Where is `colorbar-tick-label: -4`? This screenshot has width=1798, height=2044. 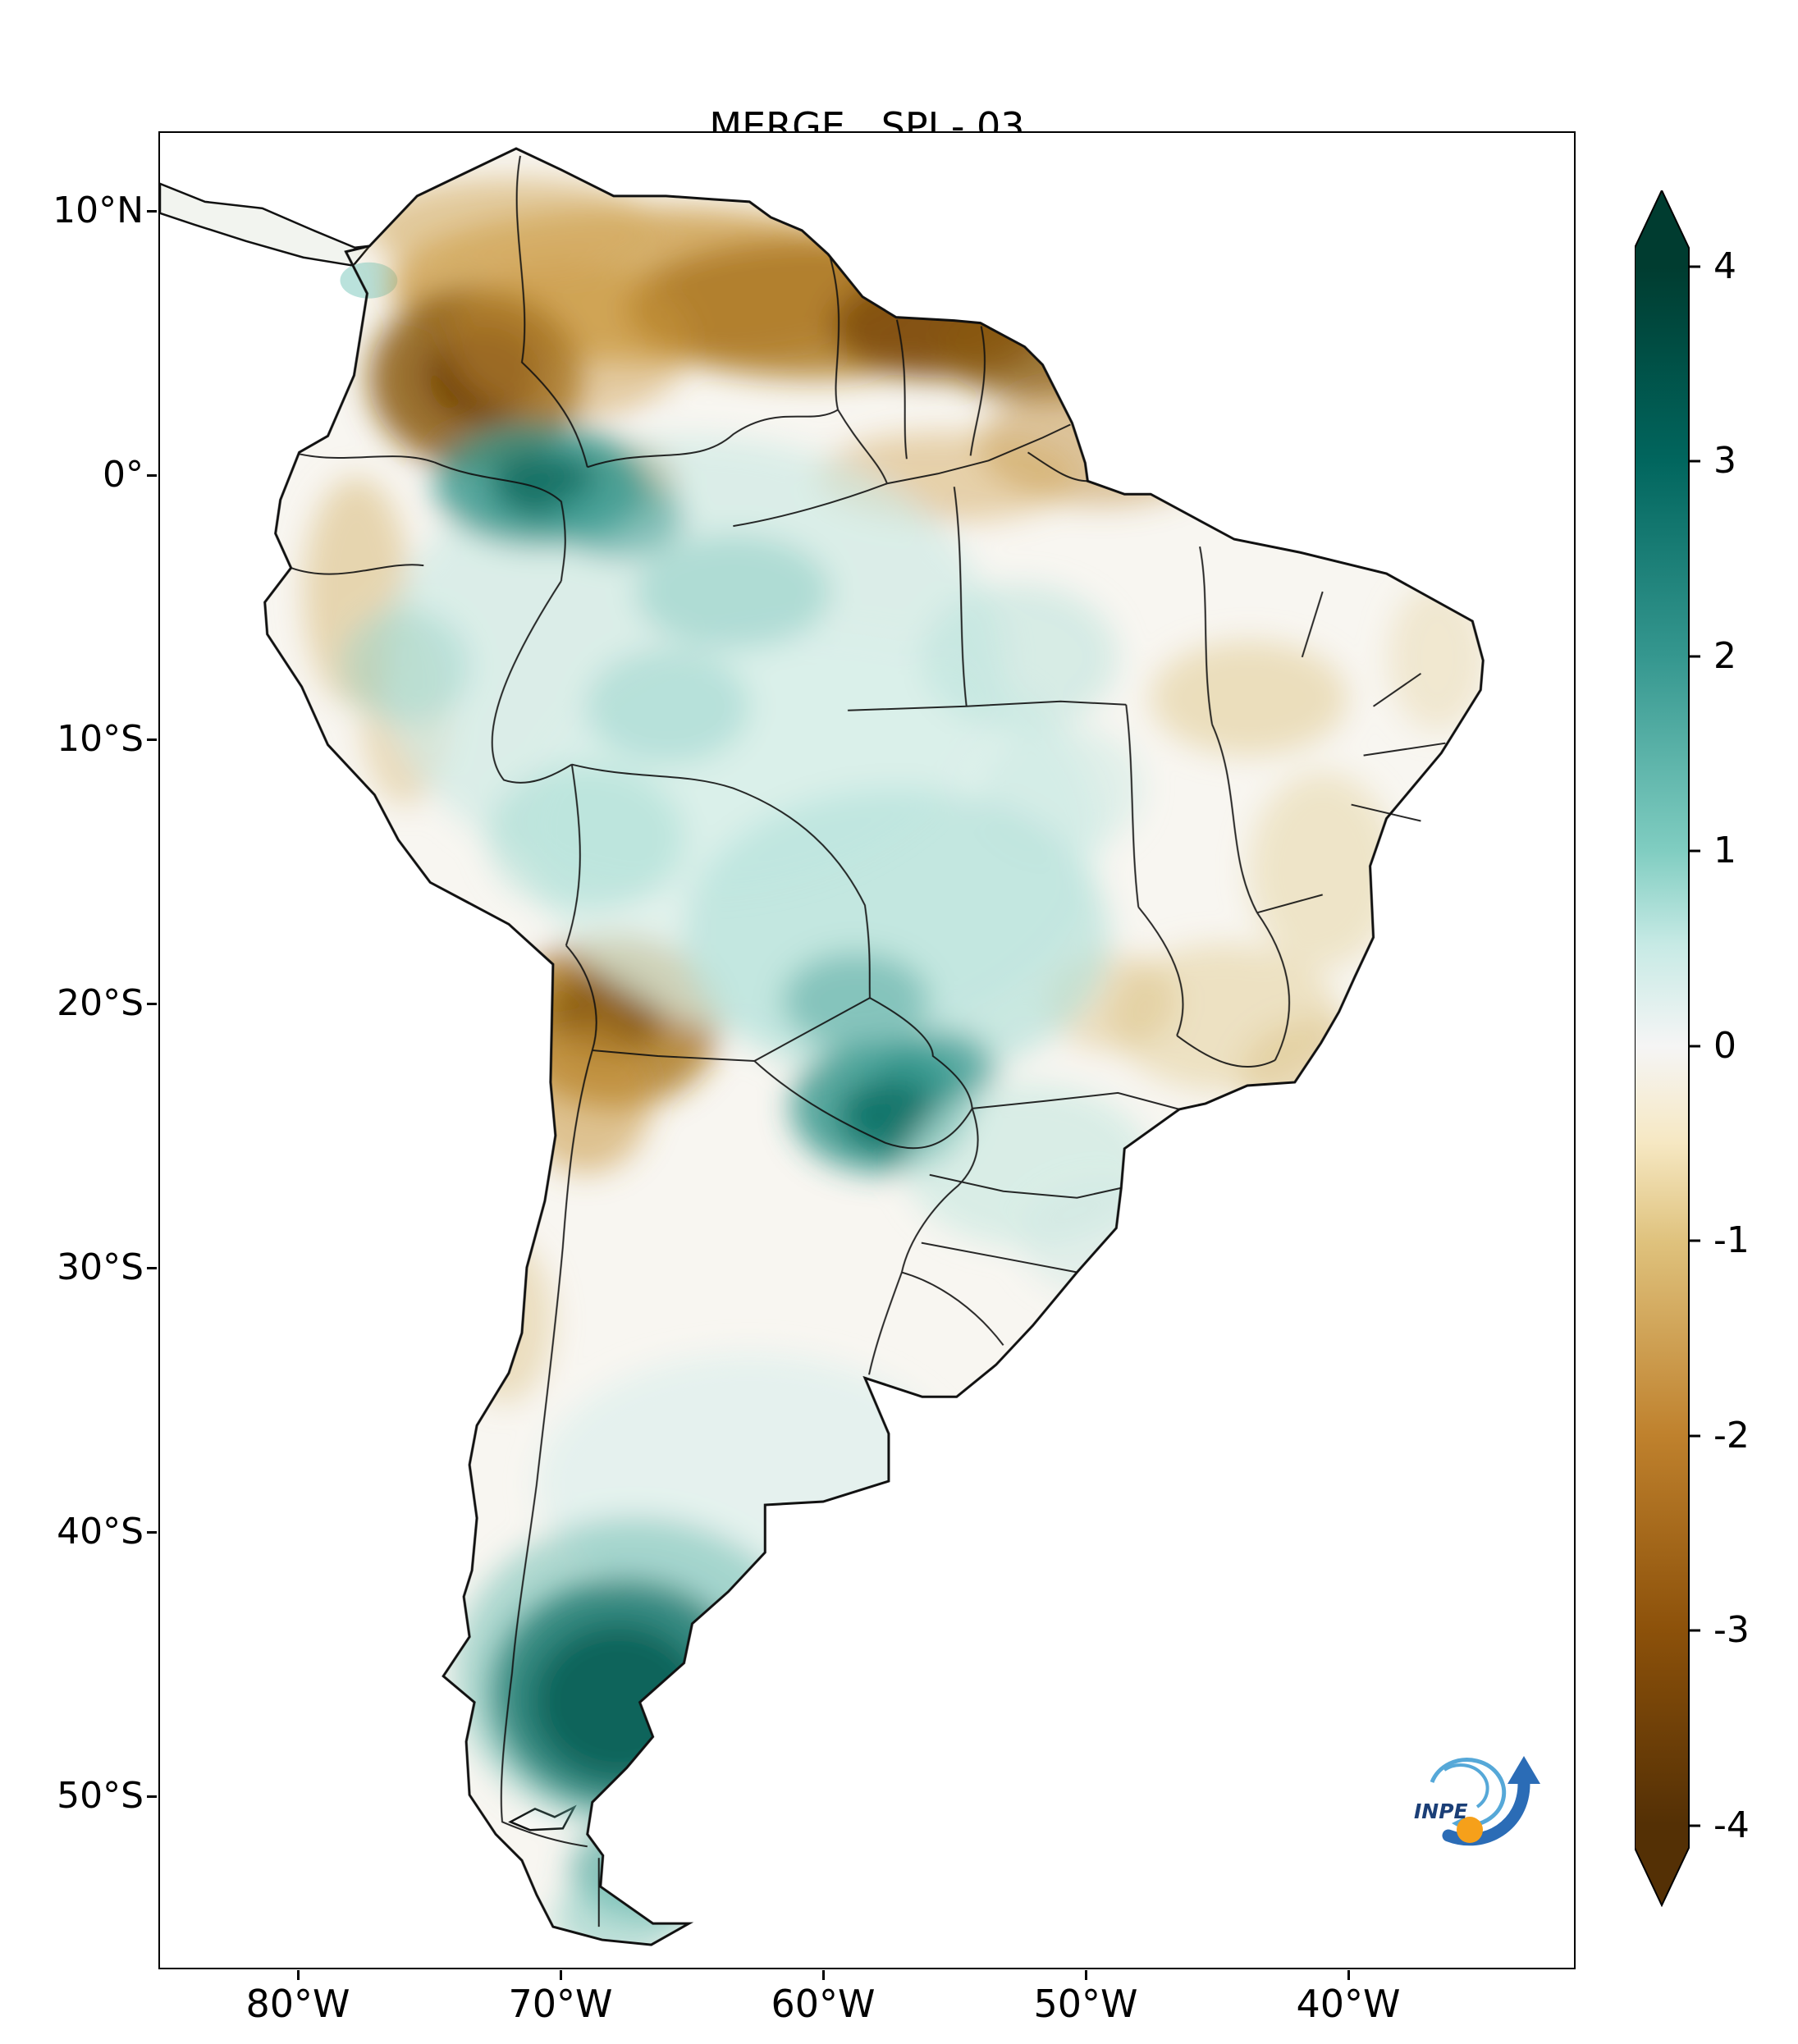 colorbar-tick-label: -4 is located at coordinates (1731, 1825).